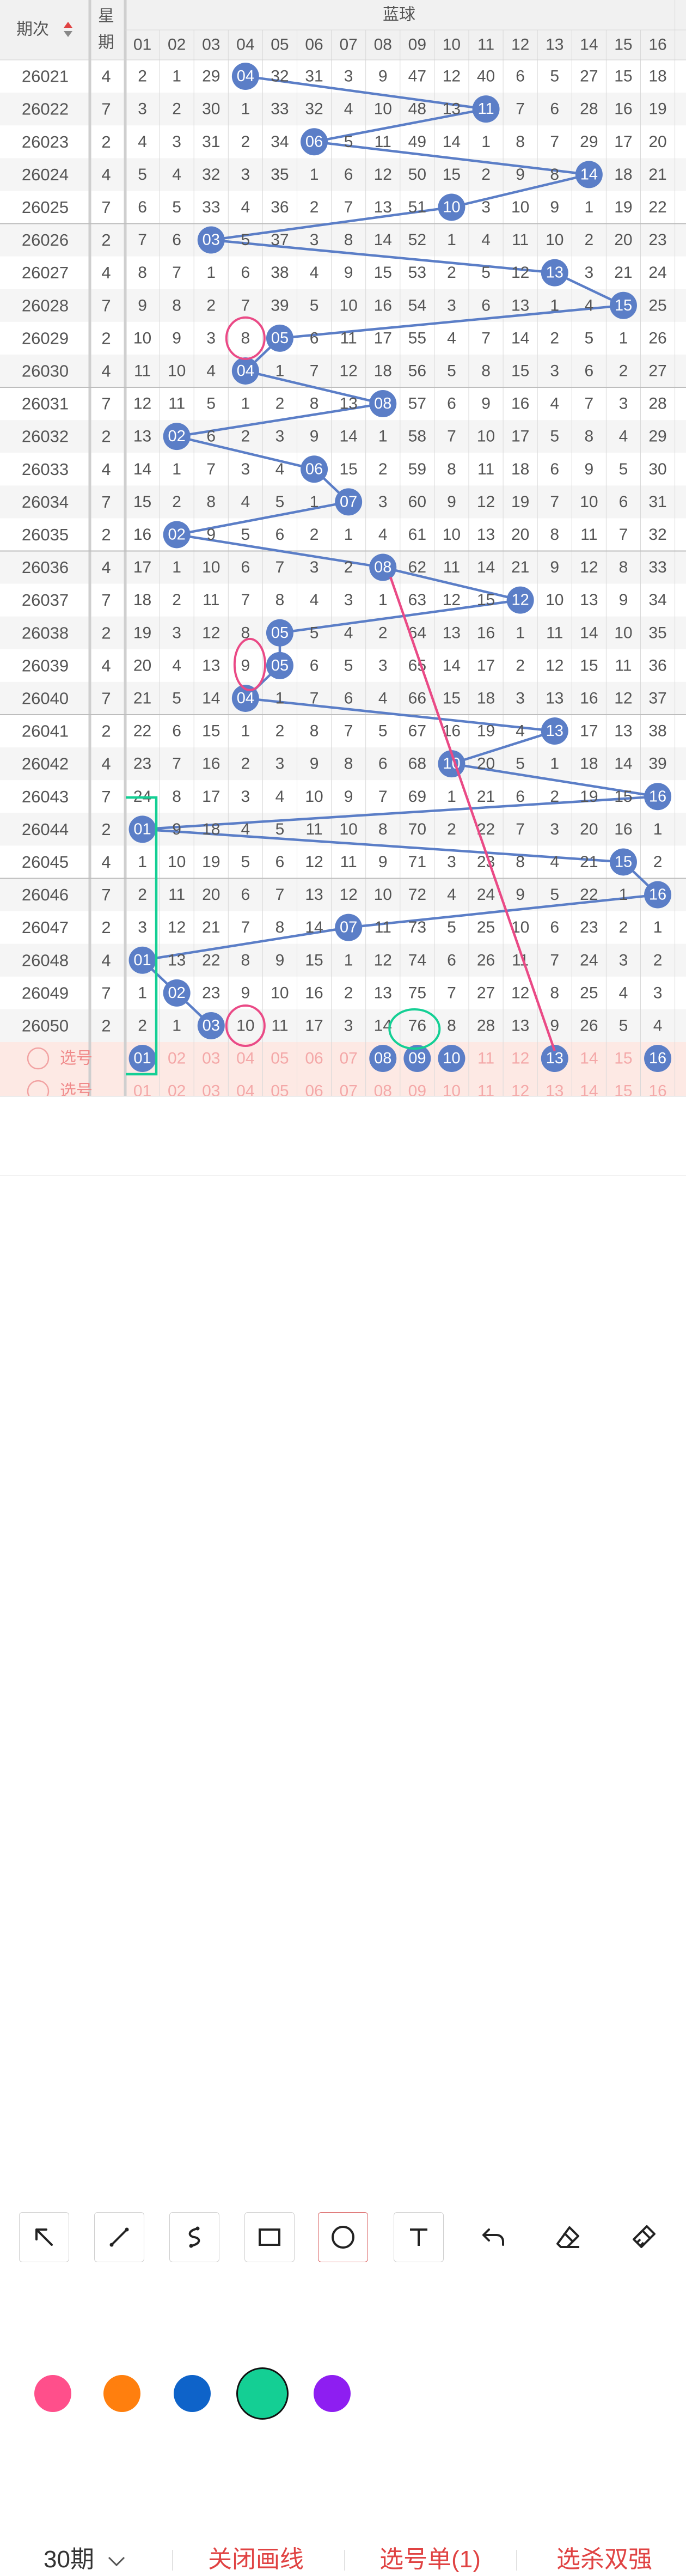 This screenshot has height=2576, width=686. Describe the element at coordinates (417, 567) in the screenshot. I see `miss-count: 62` at that location.